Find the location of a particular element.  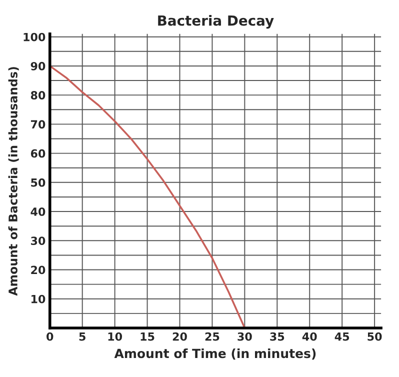

y-tick-label: 60 is located at coordinates (38, 153).